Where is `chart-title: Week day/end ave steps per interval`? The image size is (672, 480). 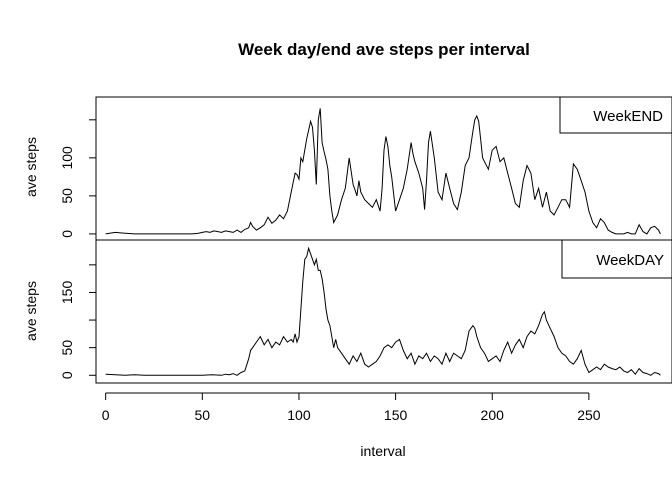 chart-title: Week day/end ave steps per interval is located at coordinates (384, 49).